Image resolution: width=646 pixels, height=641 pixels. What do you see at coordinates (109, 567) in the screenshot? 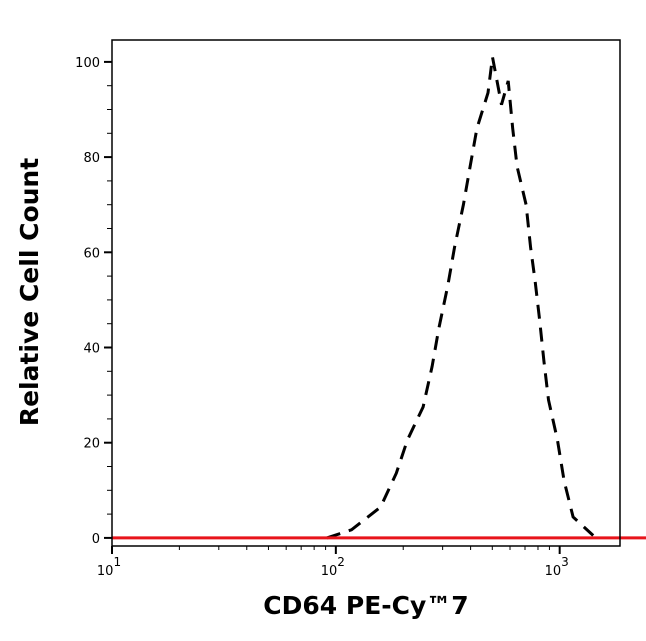
I see `x-tick-label: 10¹` at bounding box center [109, 567].